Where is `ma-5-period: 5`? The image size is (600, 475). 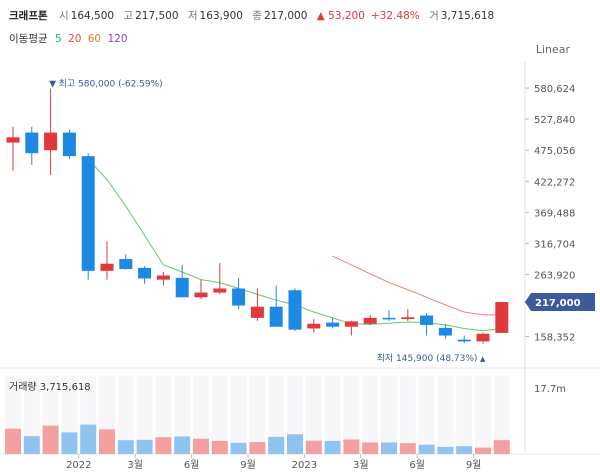 ma-5-period: 5 is located at coordinates (58, 39).